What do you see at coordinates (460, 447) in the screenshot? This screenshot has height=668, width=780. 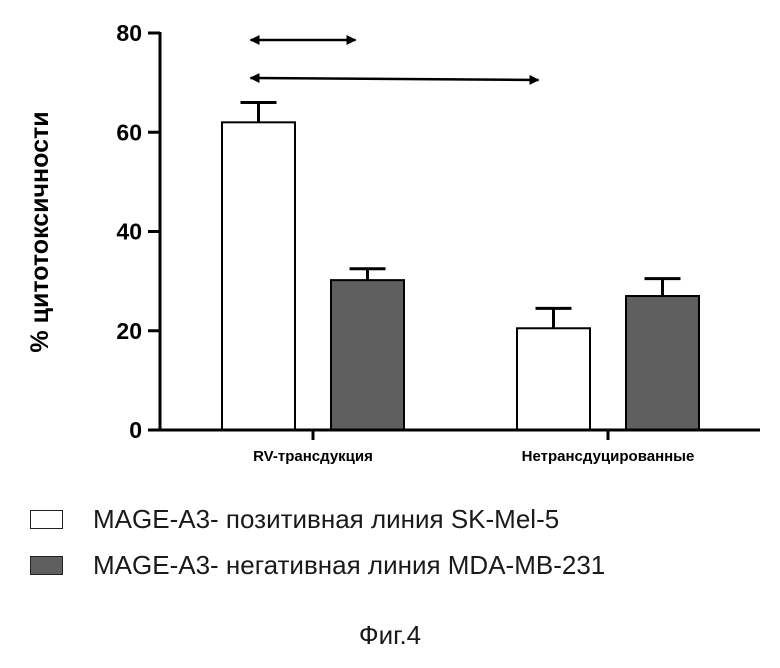 I see `x-axis: RV-трансдукция Нетрансдуцированные` at bounding box center [460, 447].